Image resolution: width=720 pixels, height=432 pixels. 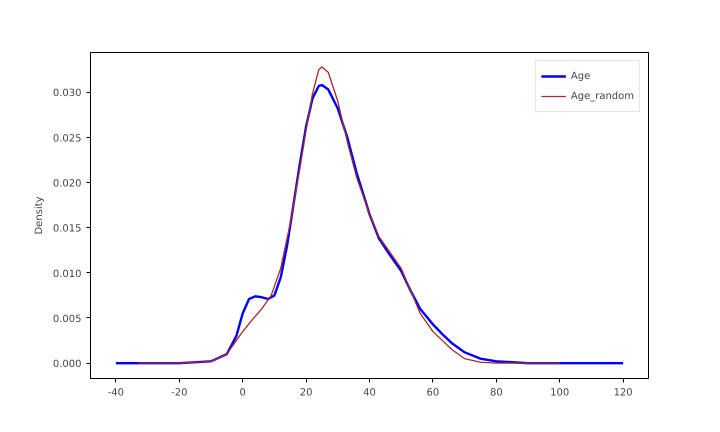 What do you see at coordinates (560, 393) in the screenshot?
I see `x-tick-label: 100` at bounding box center [560, 393].